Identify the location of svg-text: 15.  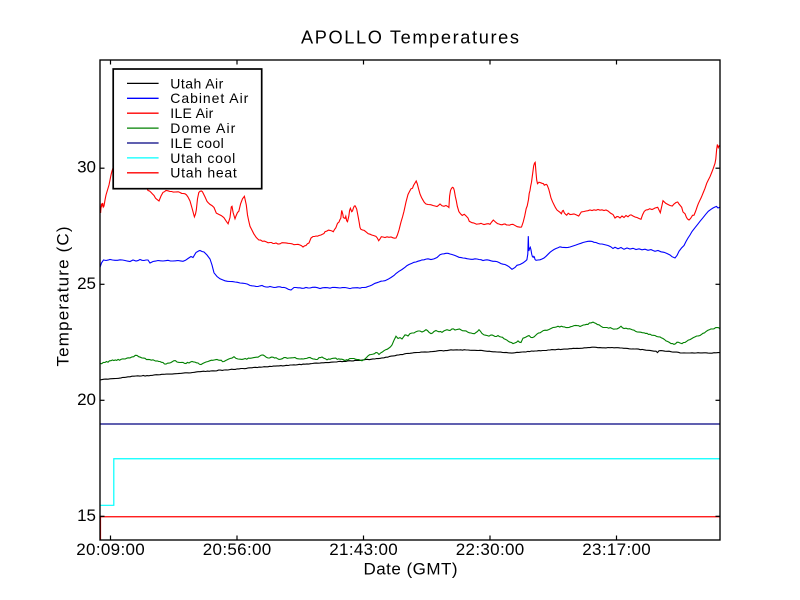
(86, 515).